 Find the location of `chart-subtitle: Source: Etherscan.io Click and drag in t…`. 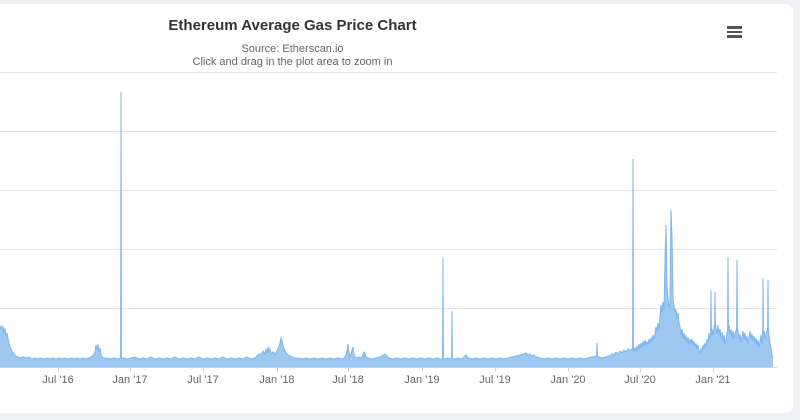

chart-subtitle: Source: Etherscan.io Click and drag in t… is located at coordinates (307, 55).